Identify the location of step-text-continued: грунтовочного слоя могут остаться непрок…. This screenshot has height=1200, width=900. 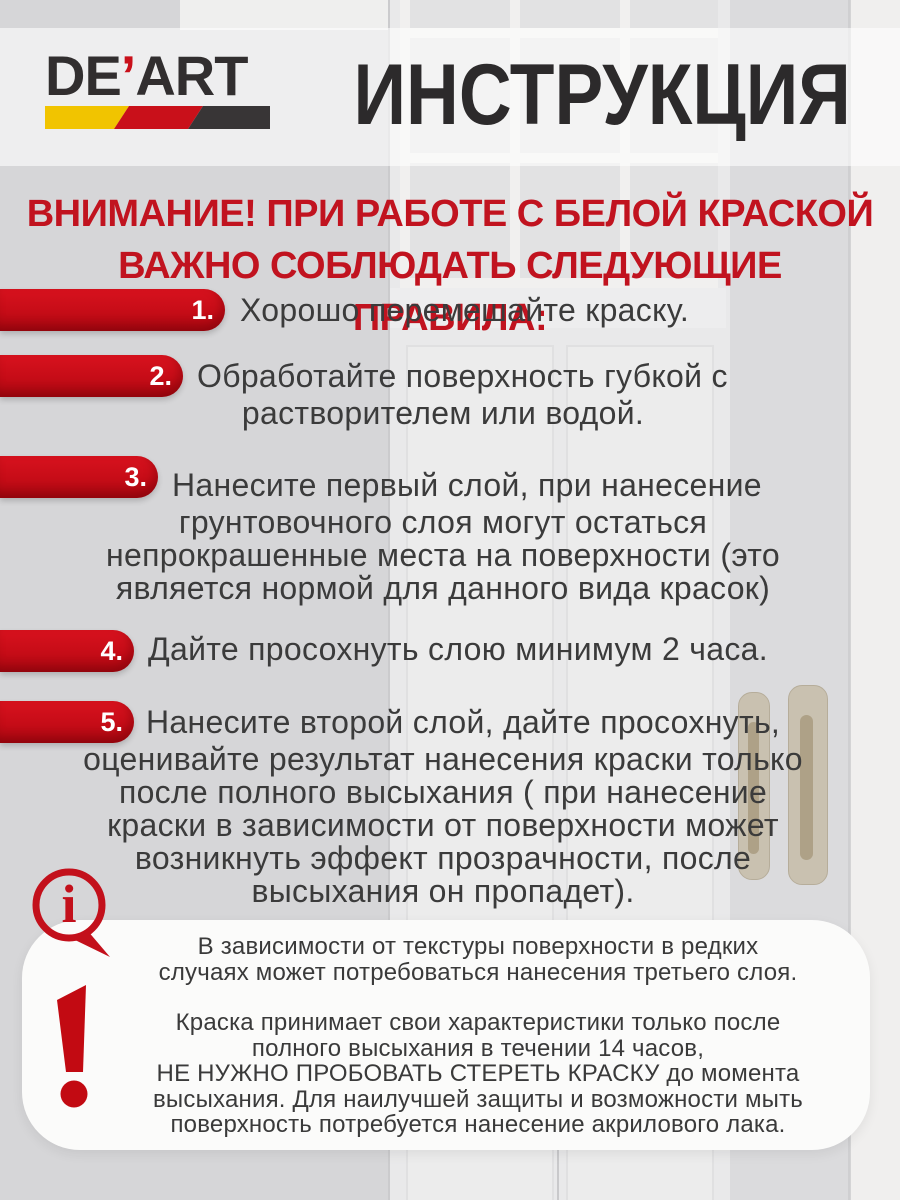
(443, 555).